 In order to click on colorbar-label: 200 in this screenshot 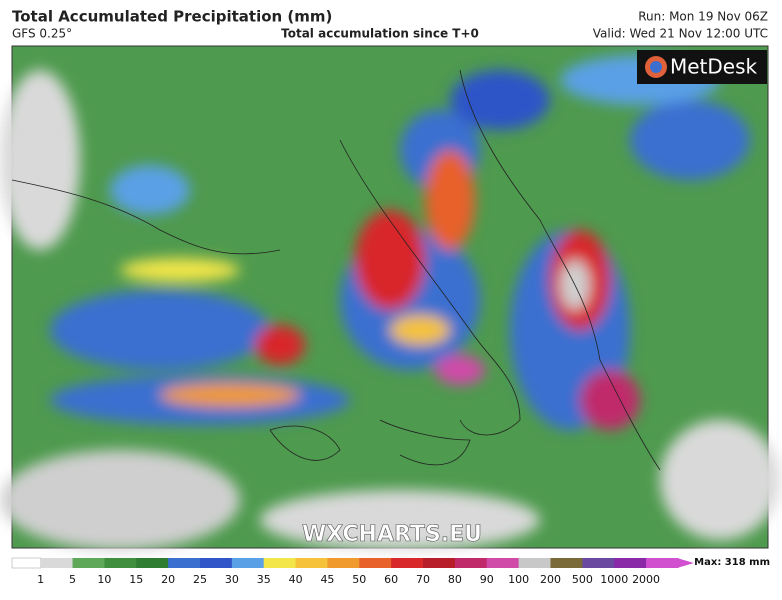, I will do `click(550, 579)`.